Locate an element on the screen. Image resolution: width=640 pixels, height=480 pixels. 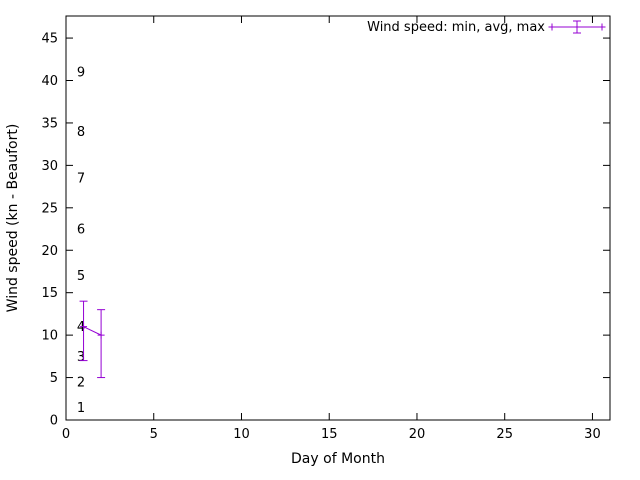
y-tick-label: 10 is located at coordinates (49, 336).